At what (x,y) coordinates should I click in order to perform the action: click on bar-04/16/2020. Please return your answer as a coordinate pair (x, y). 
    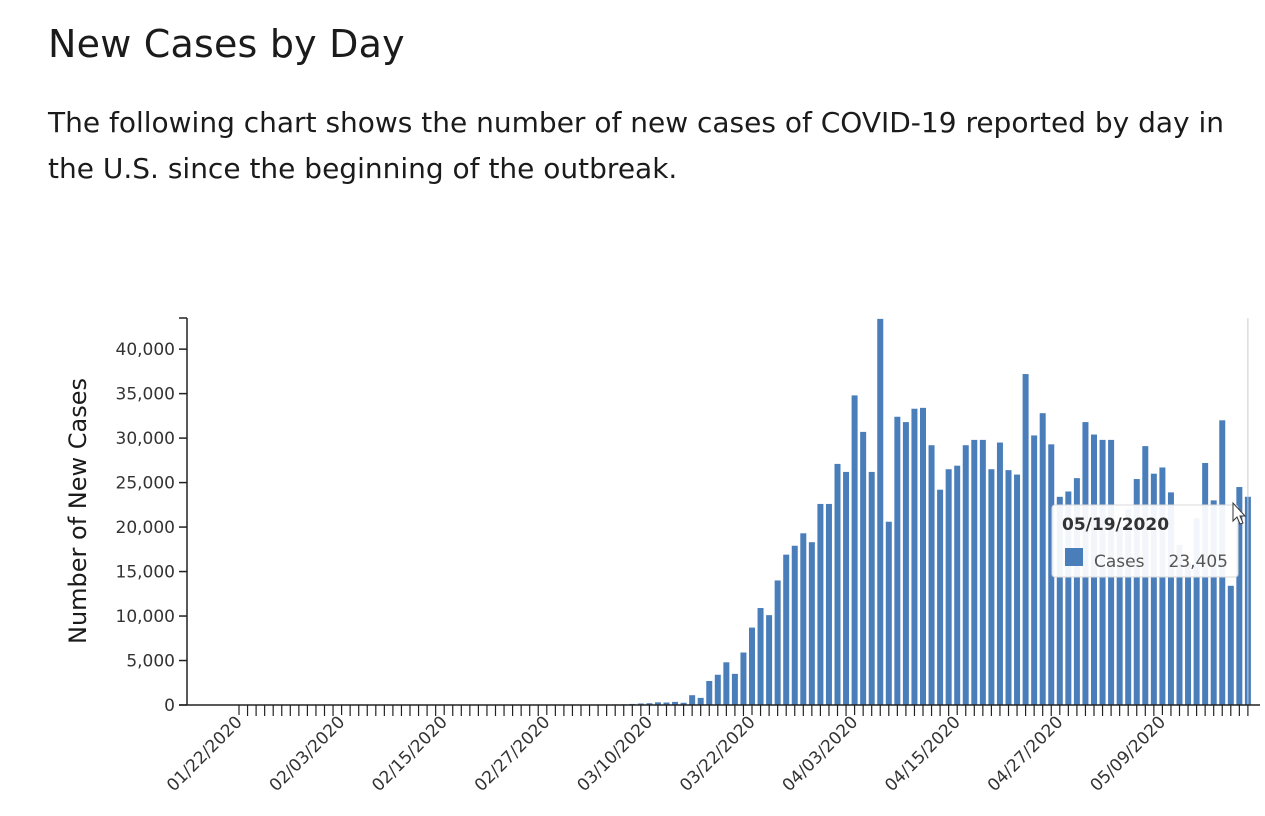
    Looking at the image, I should click on (965, 575).